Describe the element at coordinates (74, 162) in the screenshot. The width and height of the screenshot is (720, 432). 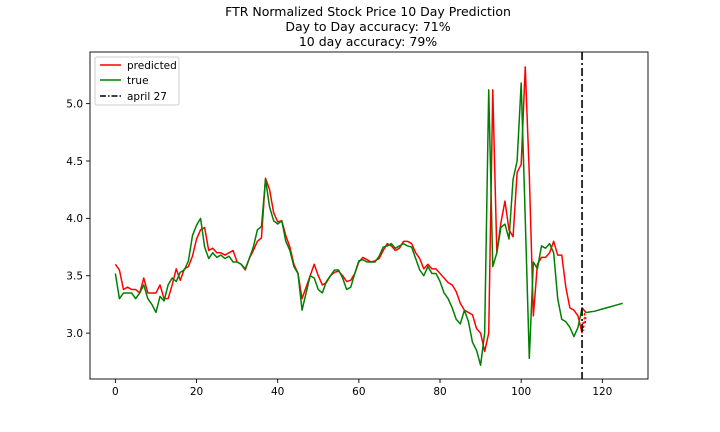
I see `y-tick-label: 4.5` at that location.